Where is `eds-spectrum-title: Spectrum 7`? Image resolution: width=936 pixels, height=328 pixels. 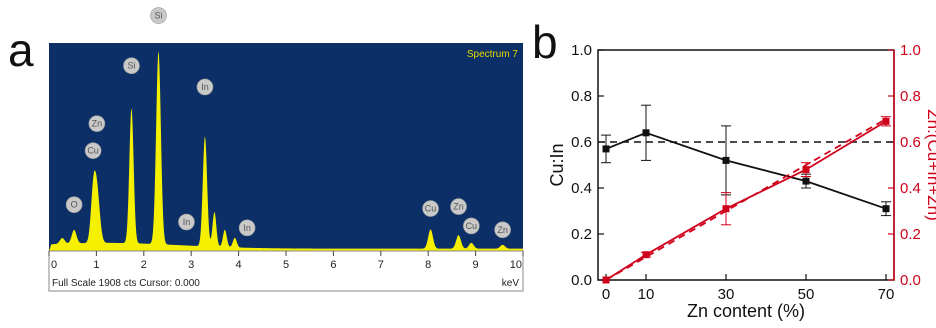 eds-spectrum-title: Spectrum 7 is located at coordinates (493, 54).